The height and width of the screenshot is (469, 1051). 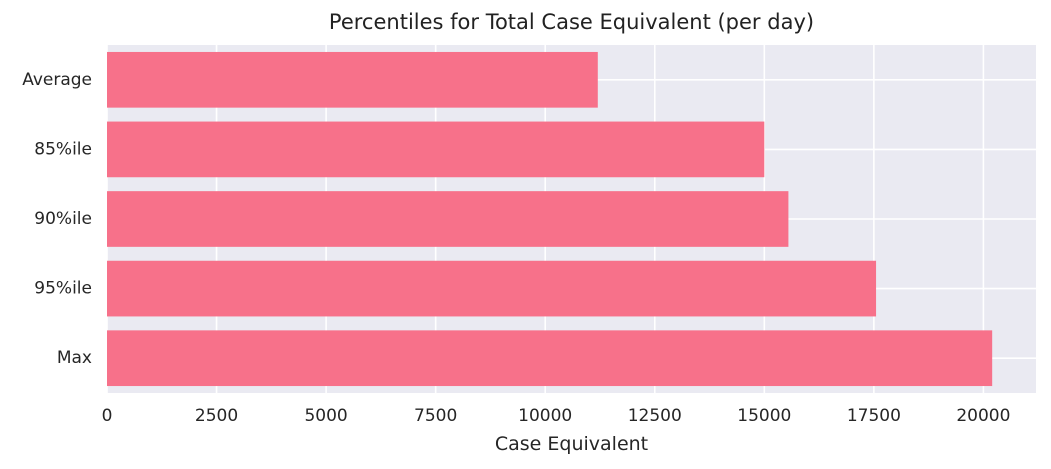 What do you see at coordinates (874, 416) in the screenshot?
I see `x-tick-label: 17500` at bounding box center [874, 416].